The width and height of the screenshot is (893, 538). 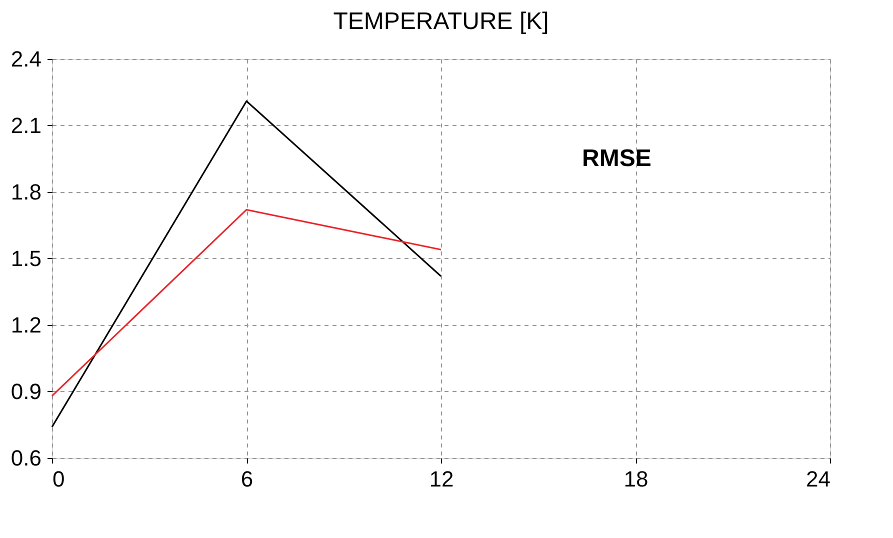 I want to click on y-tick-label: 2.1, so click(x=26, y=125).